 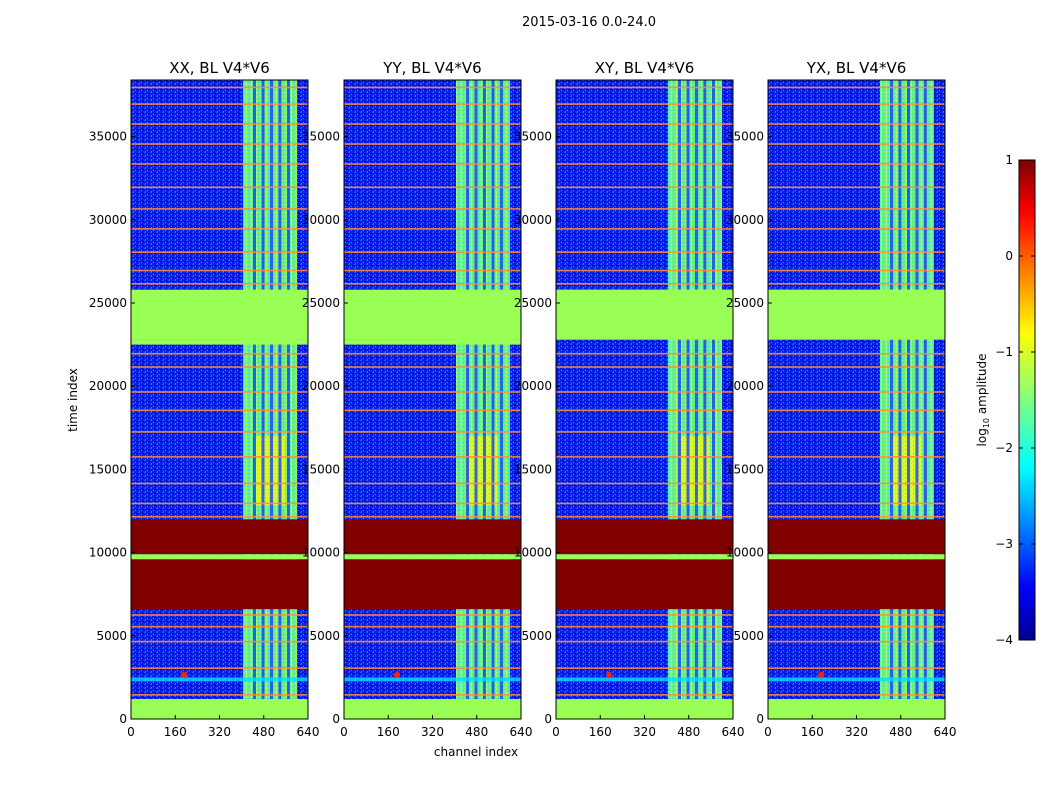 What do you see at coordinates (1015, 400) in the screenshot?
I see `colorbar-ticks: 1 0 −1 −2 −3 −4` at bounding box center [1015, 400].